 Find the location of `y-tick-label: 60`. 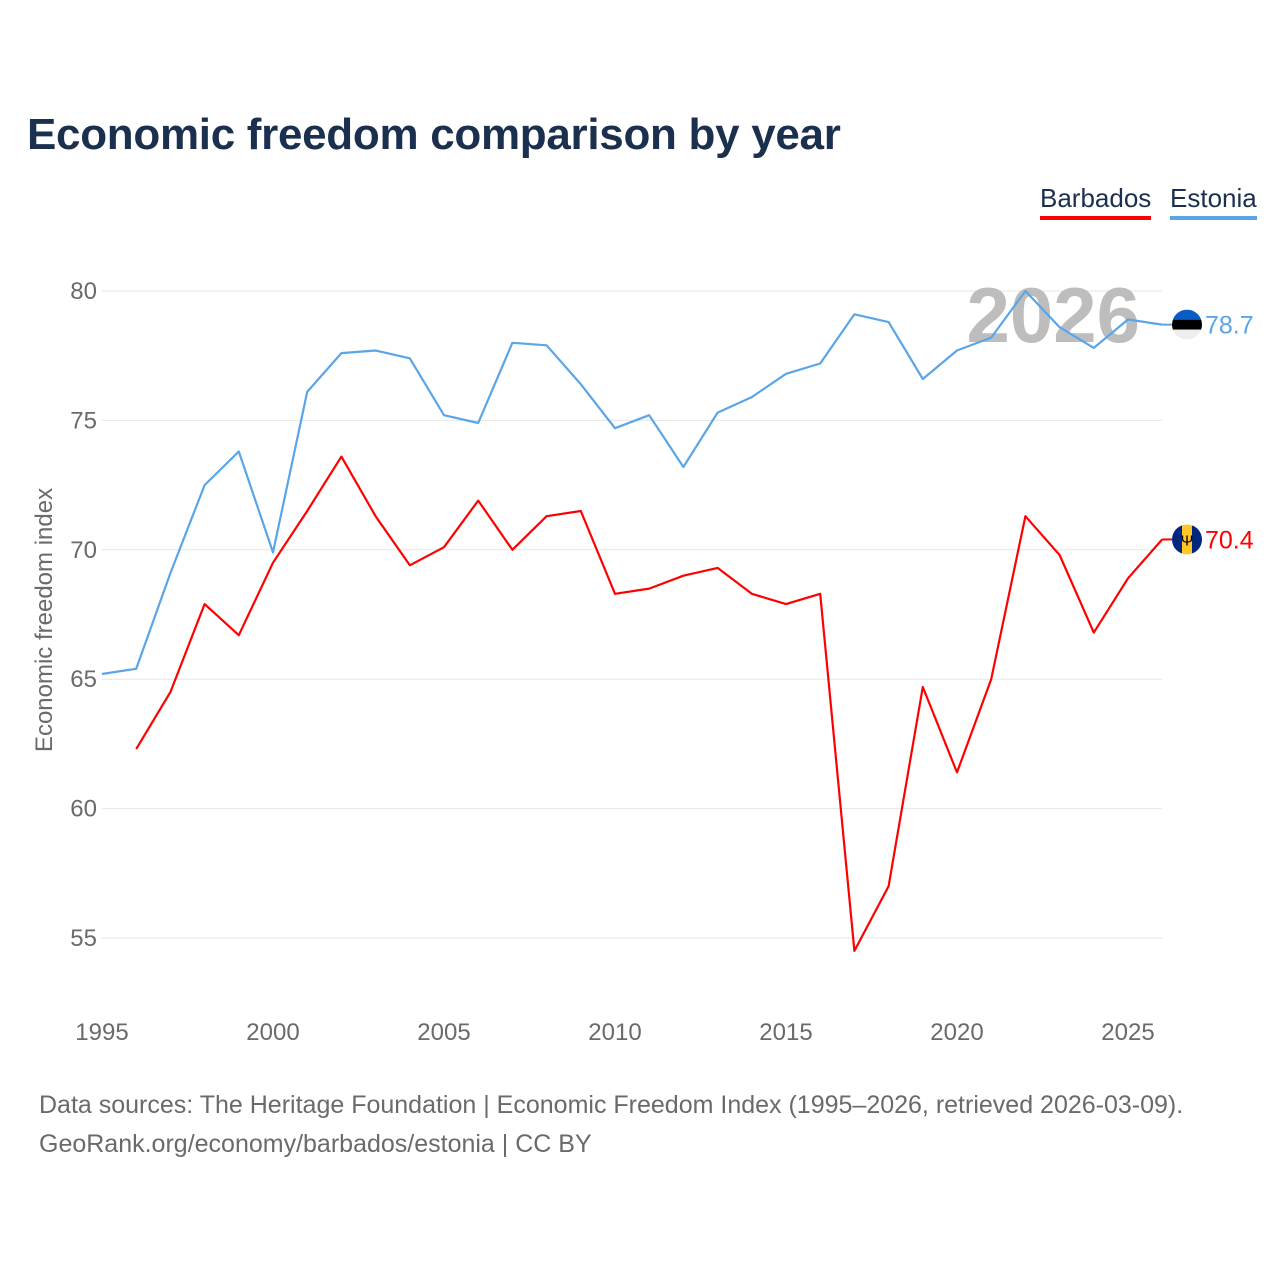

y-tick-label: 60 is located at coordinates (83, 809).